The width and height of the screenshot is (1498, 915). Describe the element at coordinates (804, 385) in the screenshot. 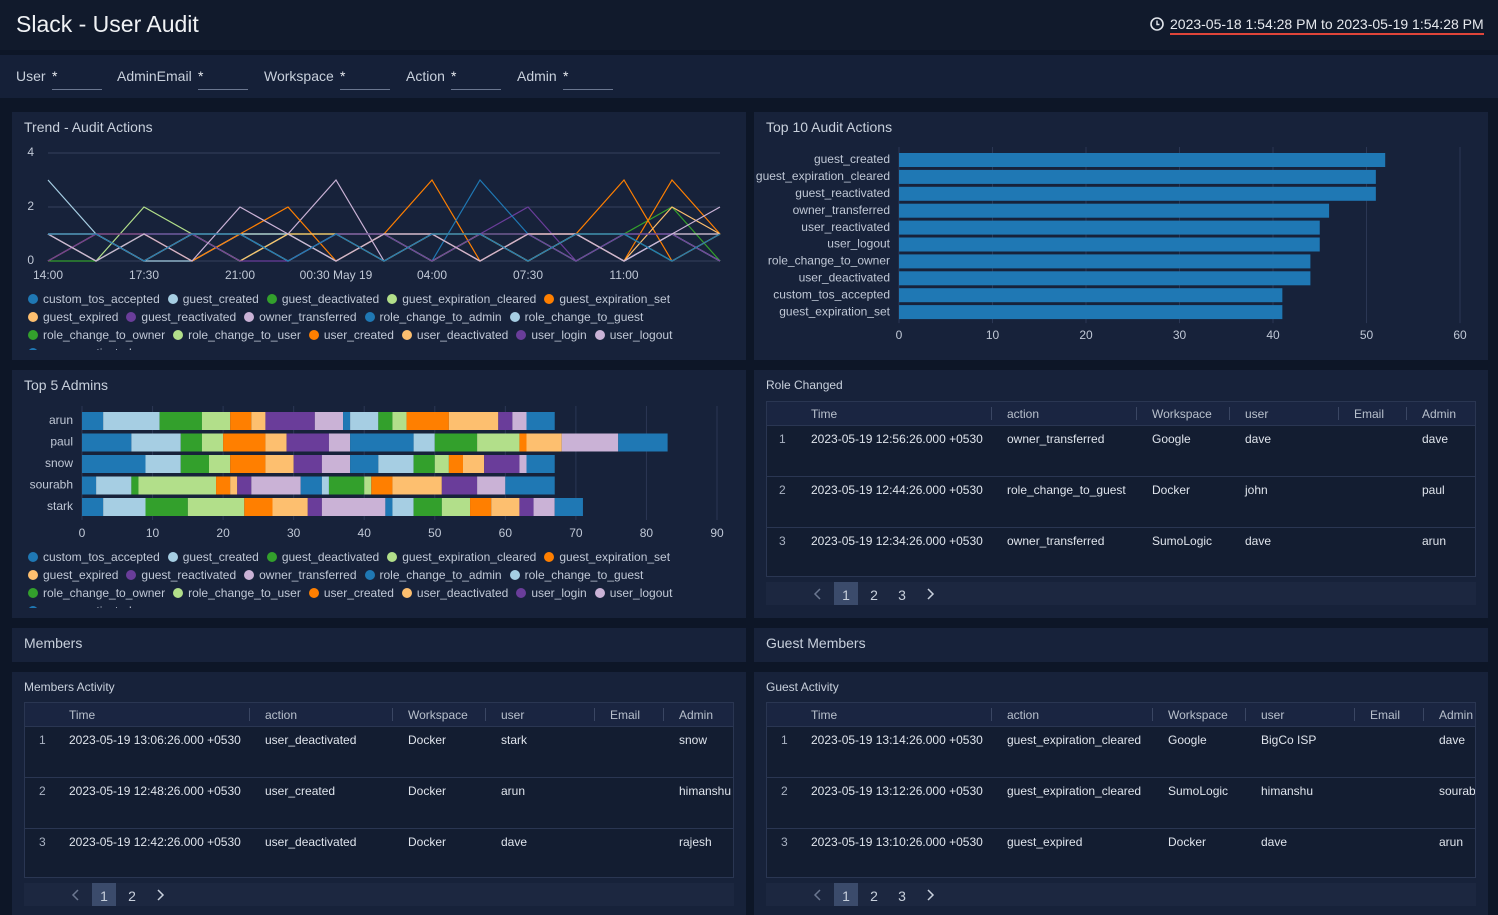

I see `panel-title: Role Changed` at that location.